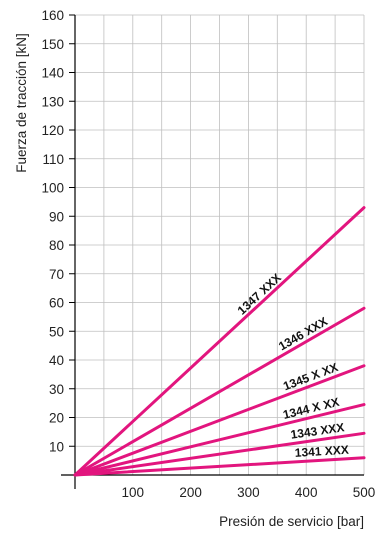  I want to click on x-tick-label: 400, so click(306, 492).